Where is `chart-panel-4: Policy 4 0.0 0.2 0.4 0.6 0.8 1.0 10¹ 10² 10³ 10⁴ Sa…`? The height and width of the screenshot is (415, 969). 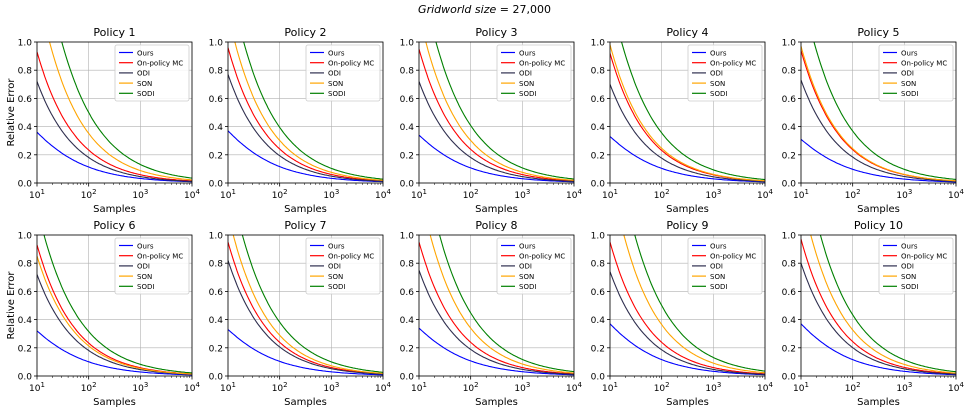
chart-panel-4: Policy 4 0.0 0.2 0.4 0.6 0.8 1.0 10¹ 10² 10³ 10⁴ Sa… is located at coordinates (682, 120).